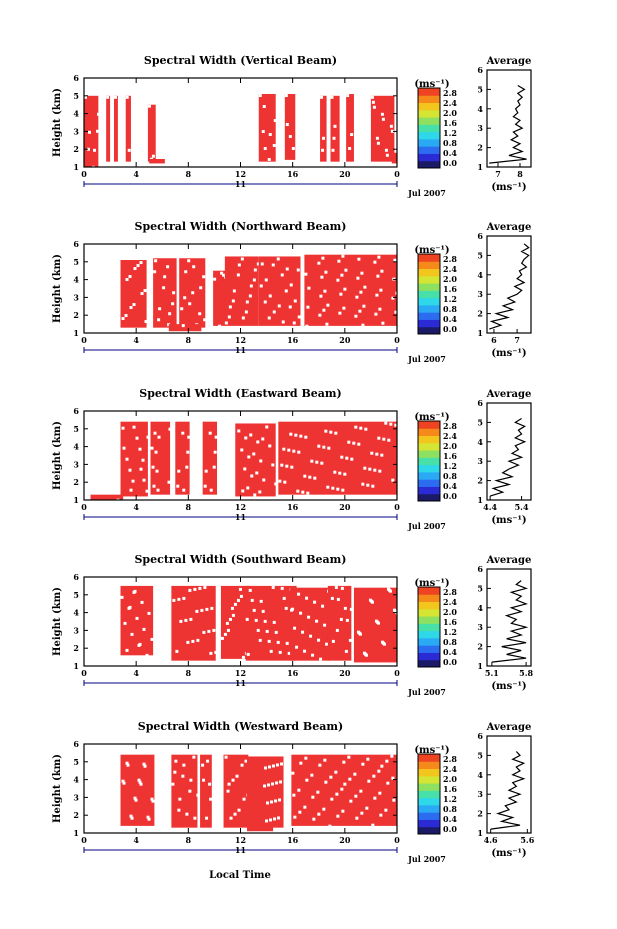  What do you see at coordinates (480, 314) in the screenshot?
I see `average-y-tick-label: 2` at bounding box center [480, 314].